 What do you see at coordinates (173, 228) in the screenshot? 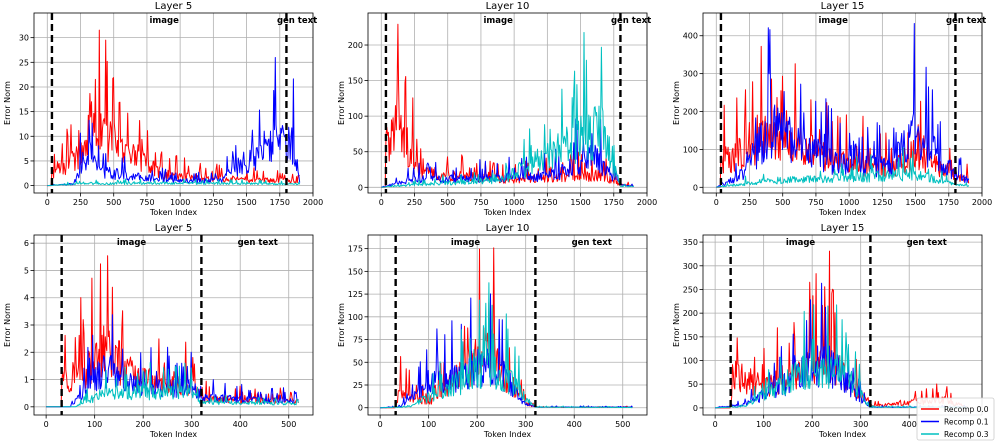
I see `subplot-title: Layer 5` at bounding box center [173, 228].